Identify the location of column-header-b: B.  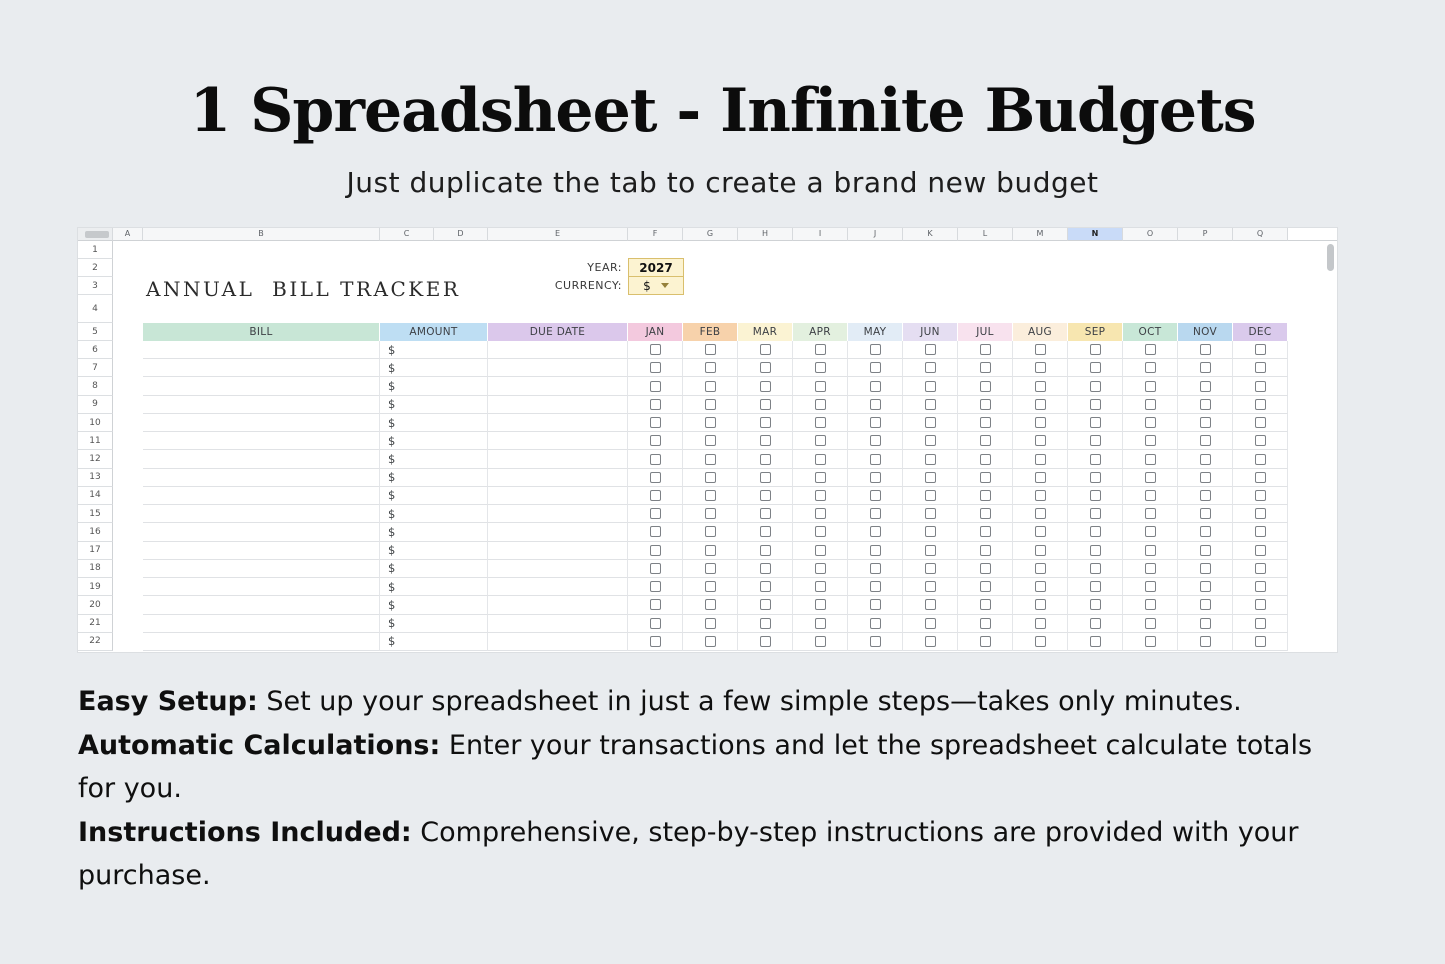
(261, 234).